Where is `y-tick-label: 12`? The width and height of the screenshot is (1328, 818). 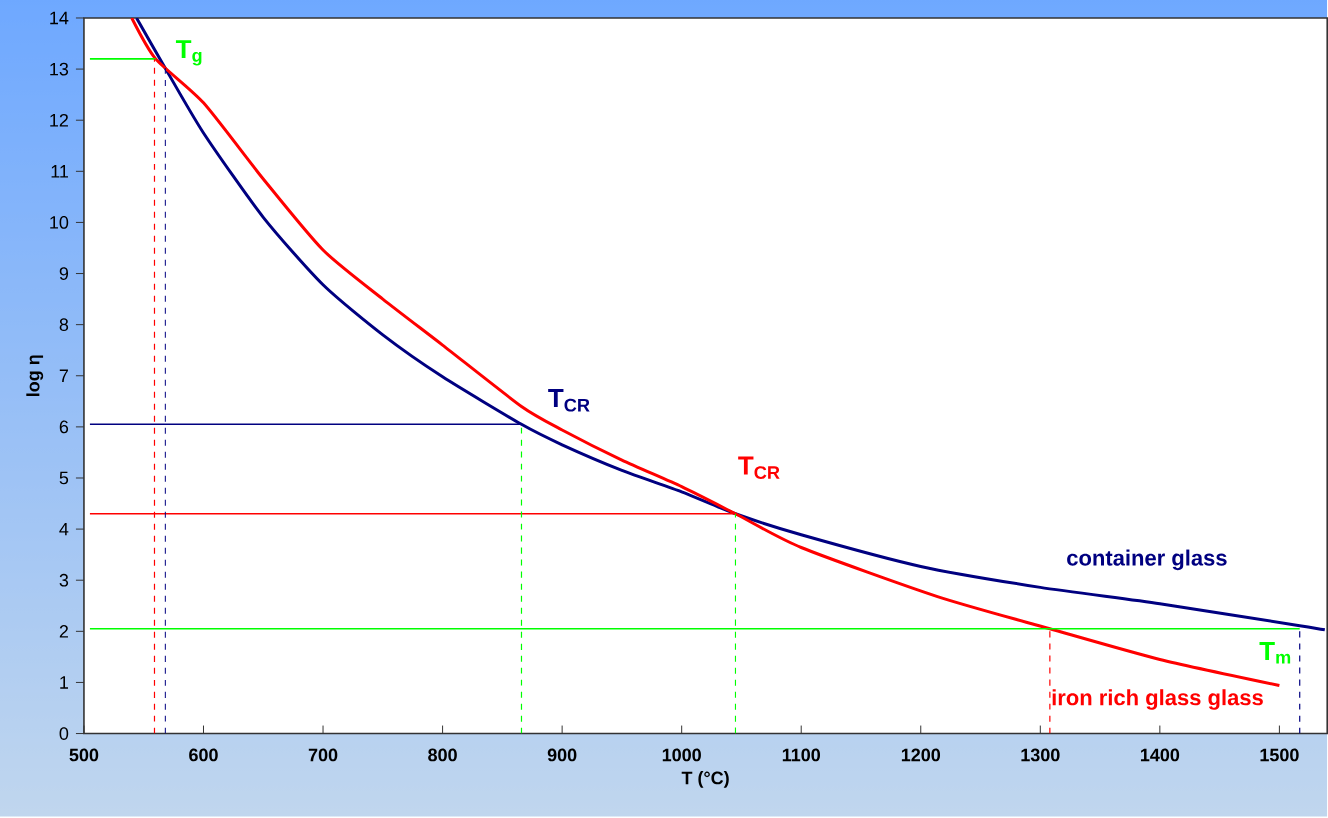
y-tick-label: 12 is located at coordinates (59, 120).